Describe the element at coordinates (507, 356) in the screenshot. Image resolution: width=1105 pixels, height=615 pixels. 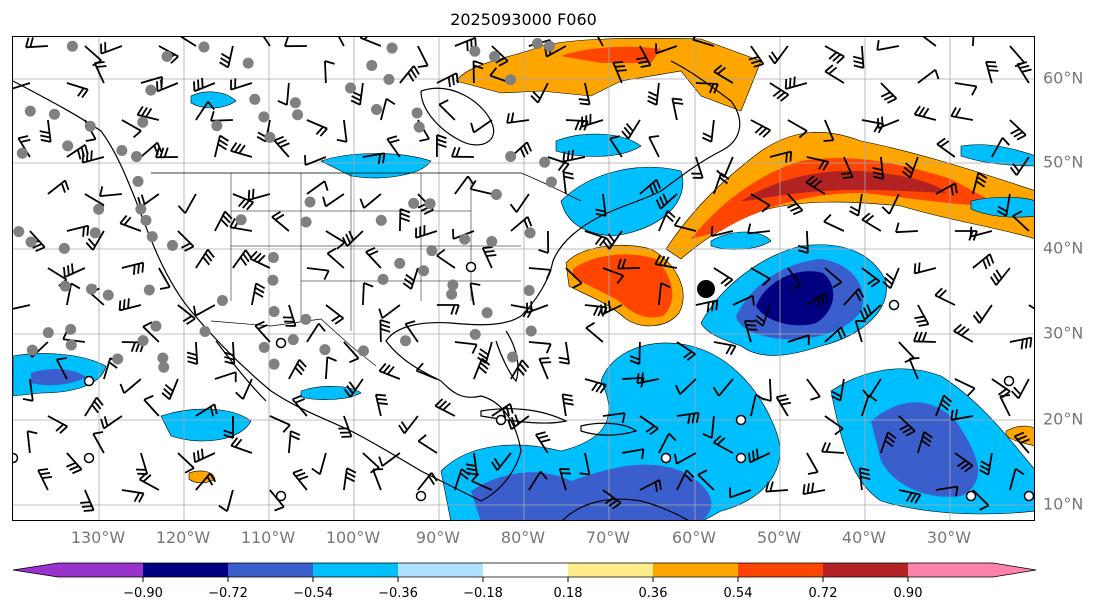
I see `coastline-florida` at that location.